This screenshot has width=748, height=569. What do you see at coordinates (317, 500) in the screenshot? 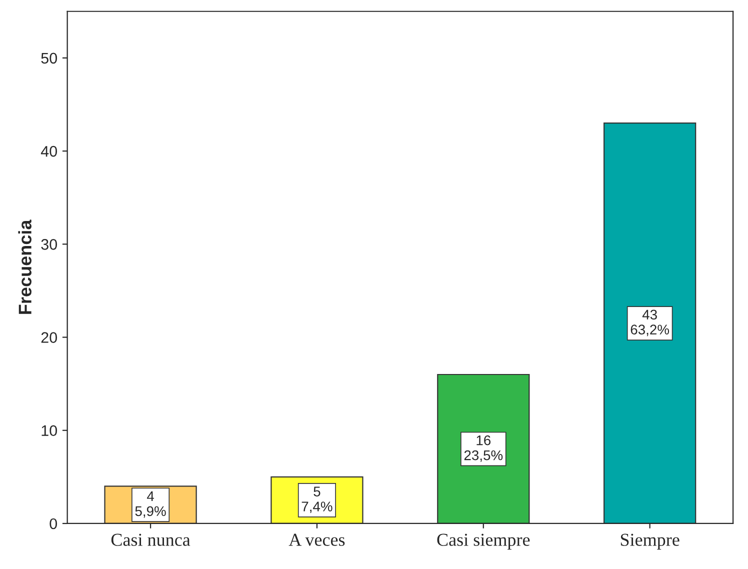
I see `data-label: 5 7,4%` at bounding box center [317, 500].